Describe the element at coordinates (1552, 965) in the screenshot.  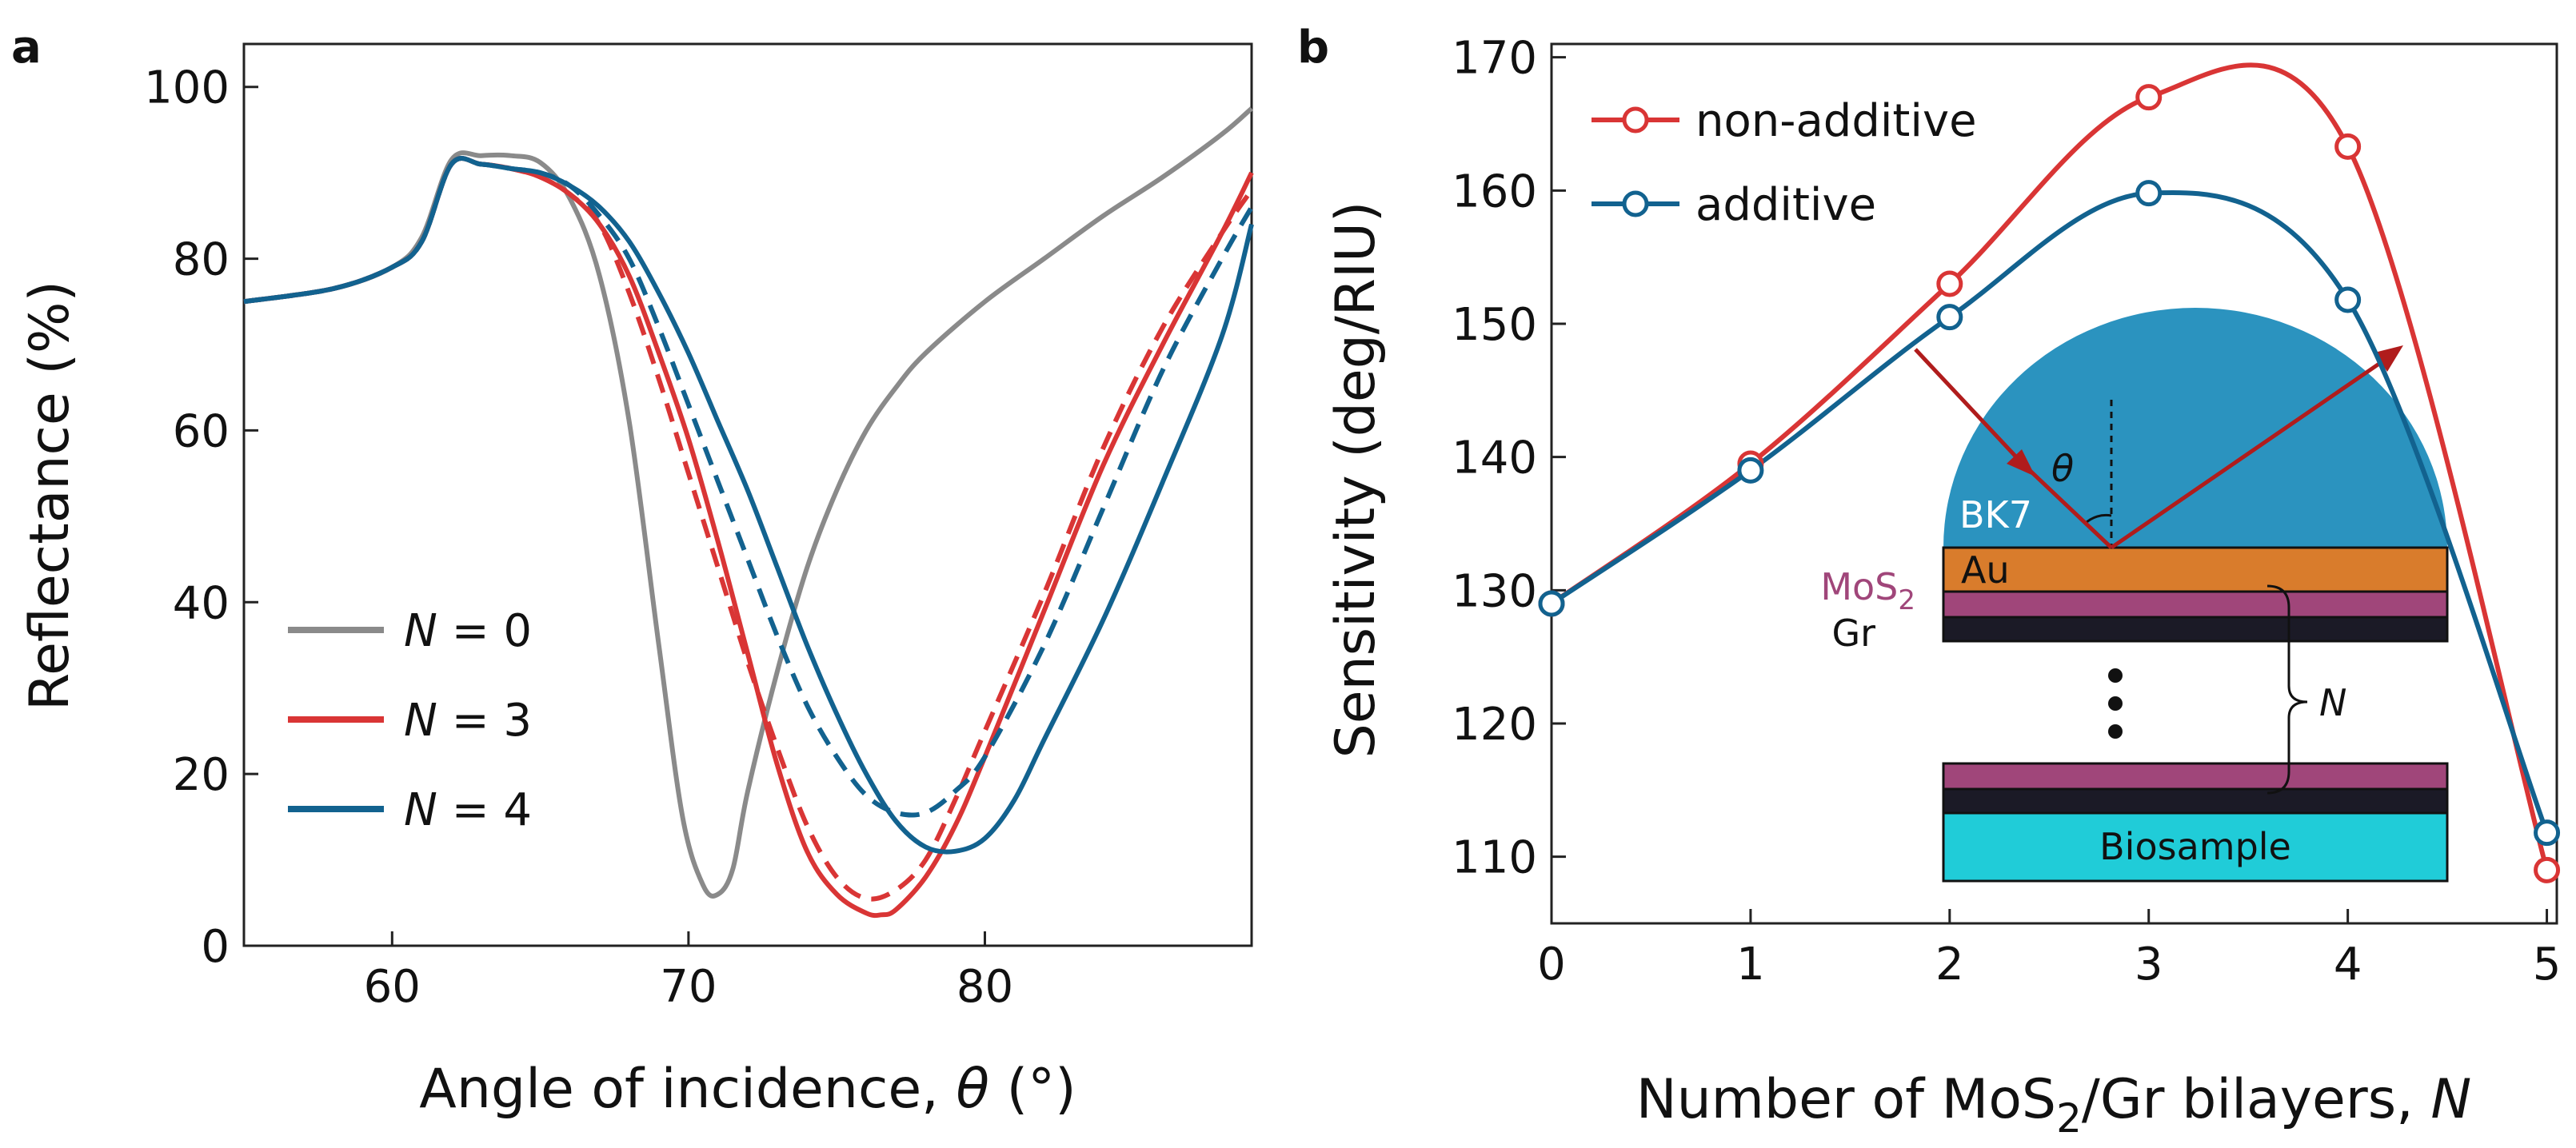
I see `x-tick-label: 0` at that location.